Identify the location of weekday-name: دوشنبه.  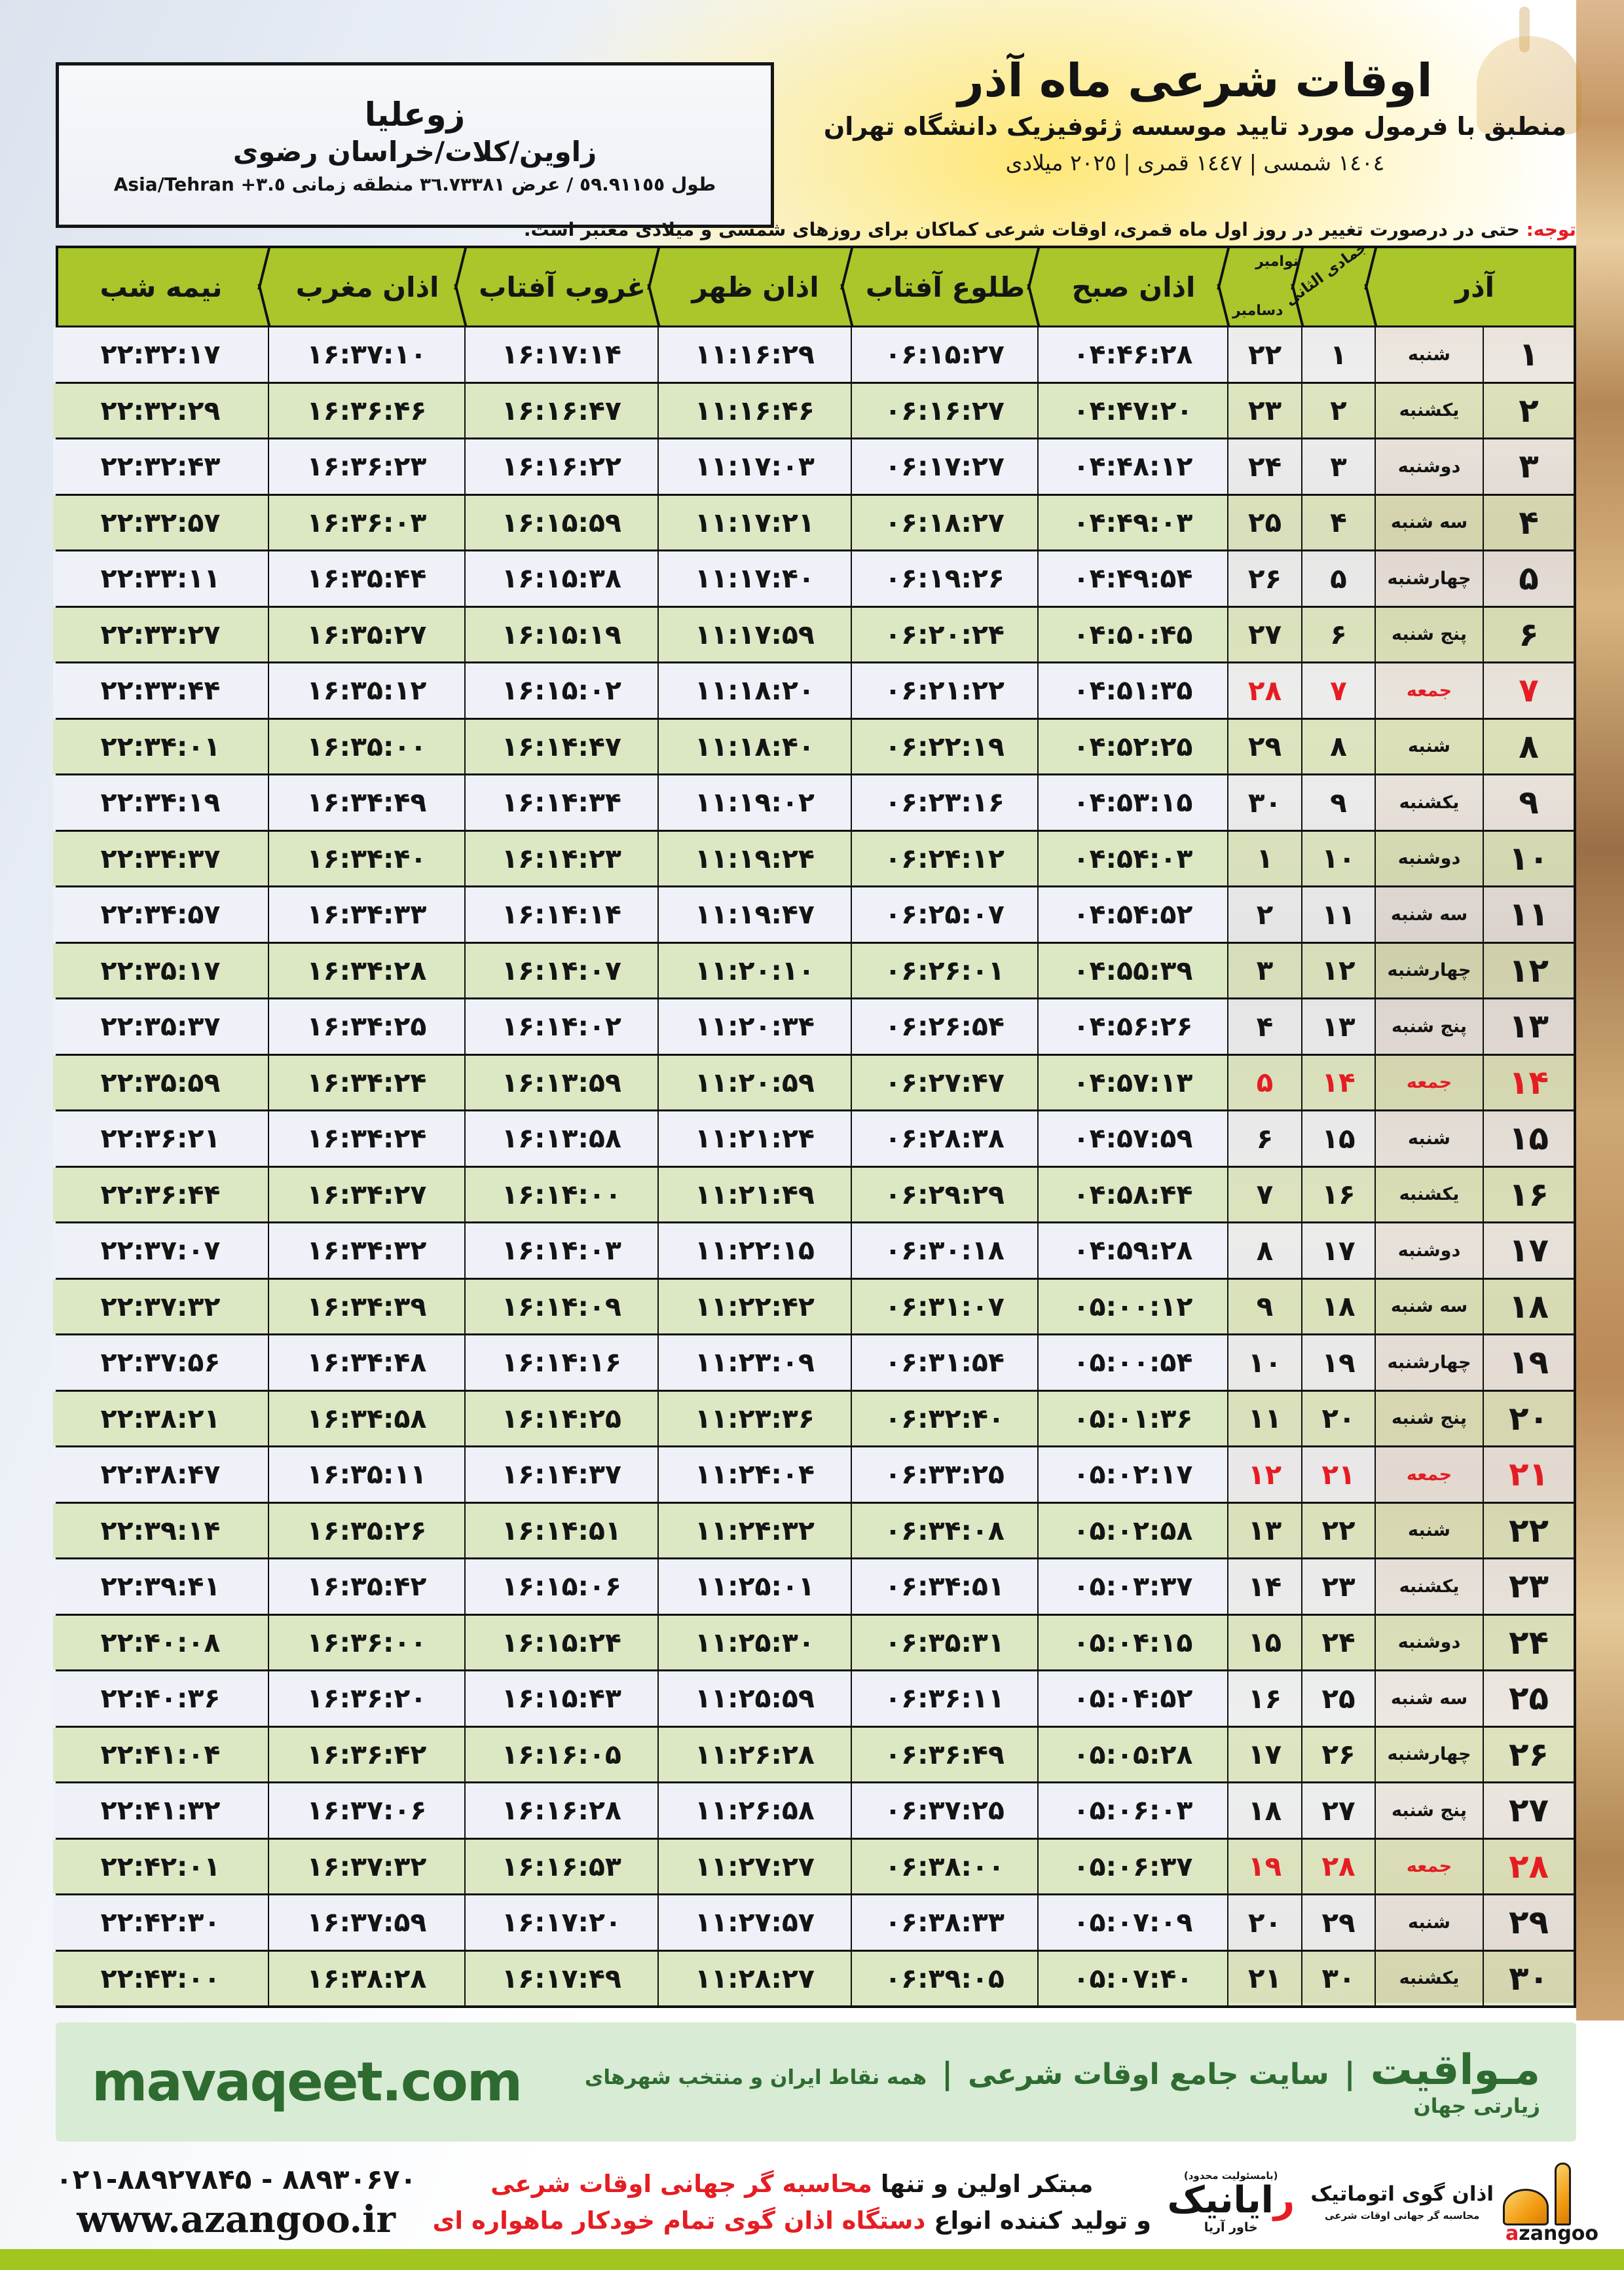
(1430, 1250).